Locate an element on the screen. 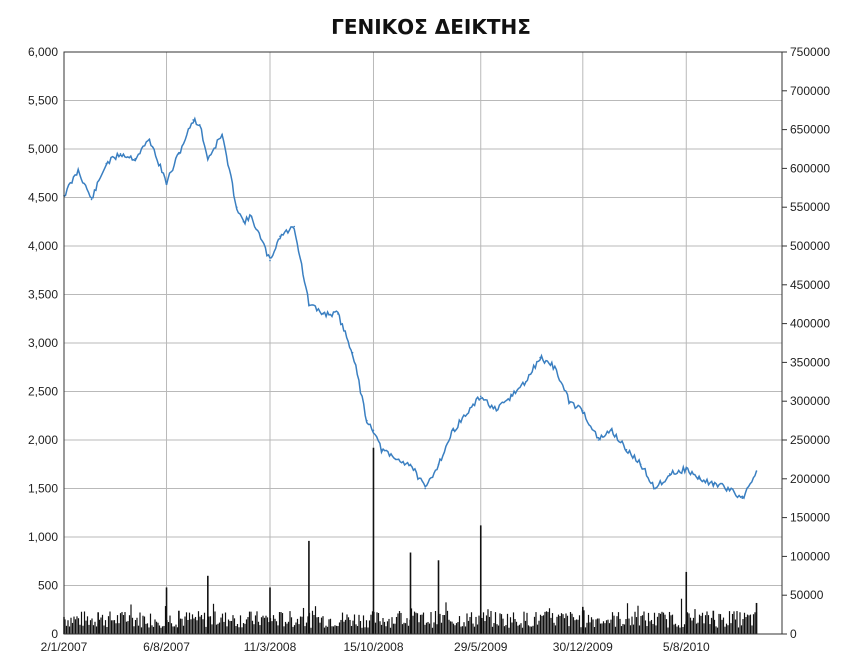  y-right-tick-label: 400000 is located at coordinates (810, 324).